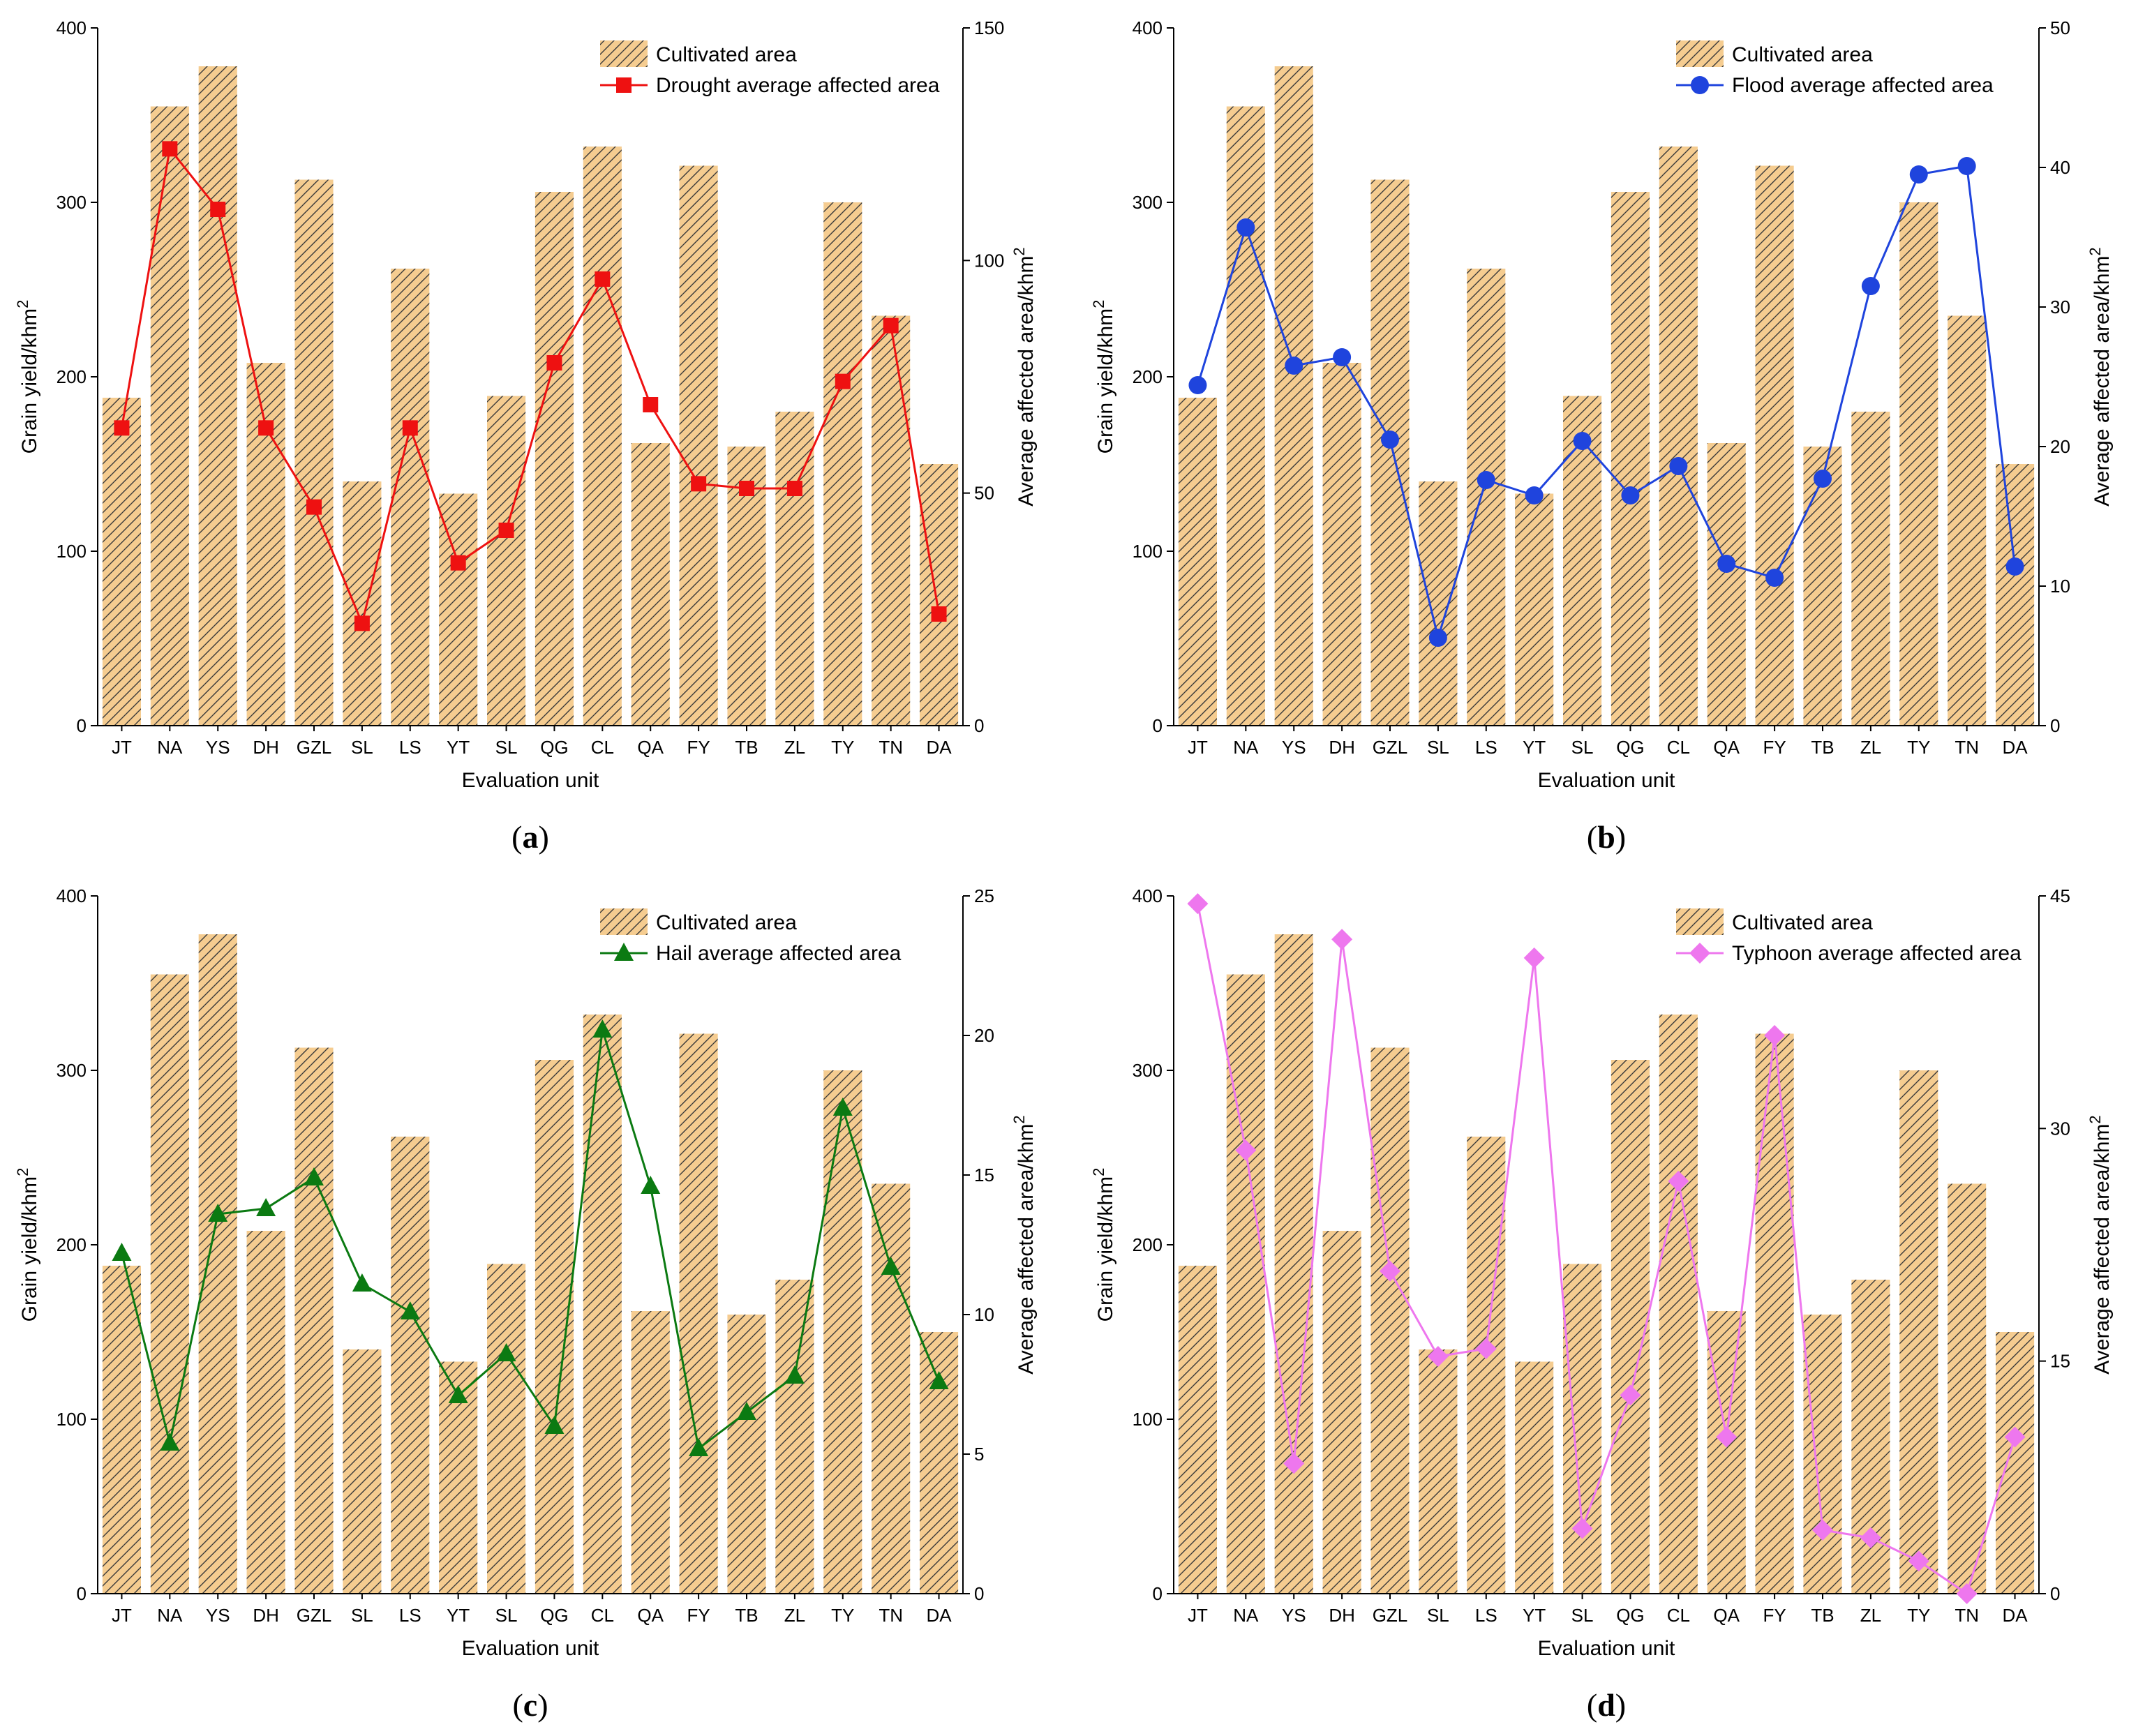 This screenshot has width=2152, height=1736. What do you see at coordinates (266, 747) in the screenshot?
I see `x-tick-label: DH` at bounding box center [266, 747].